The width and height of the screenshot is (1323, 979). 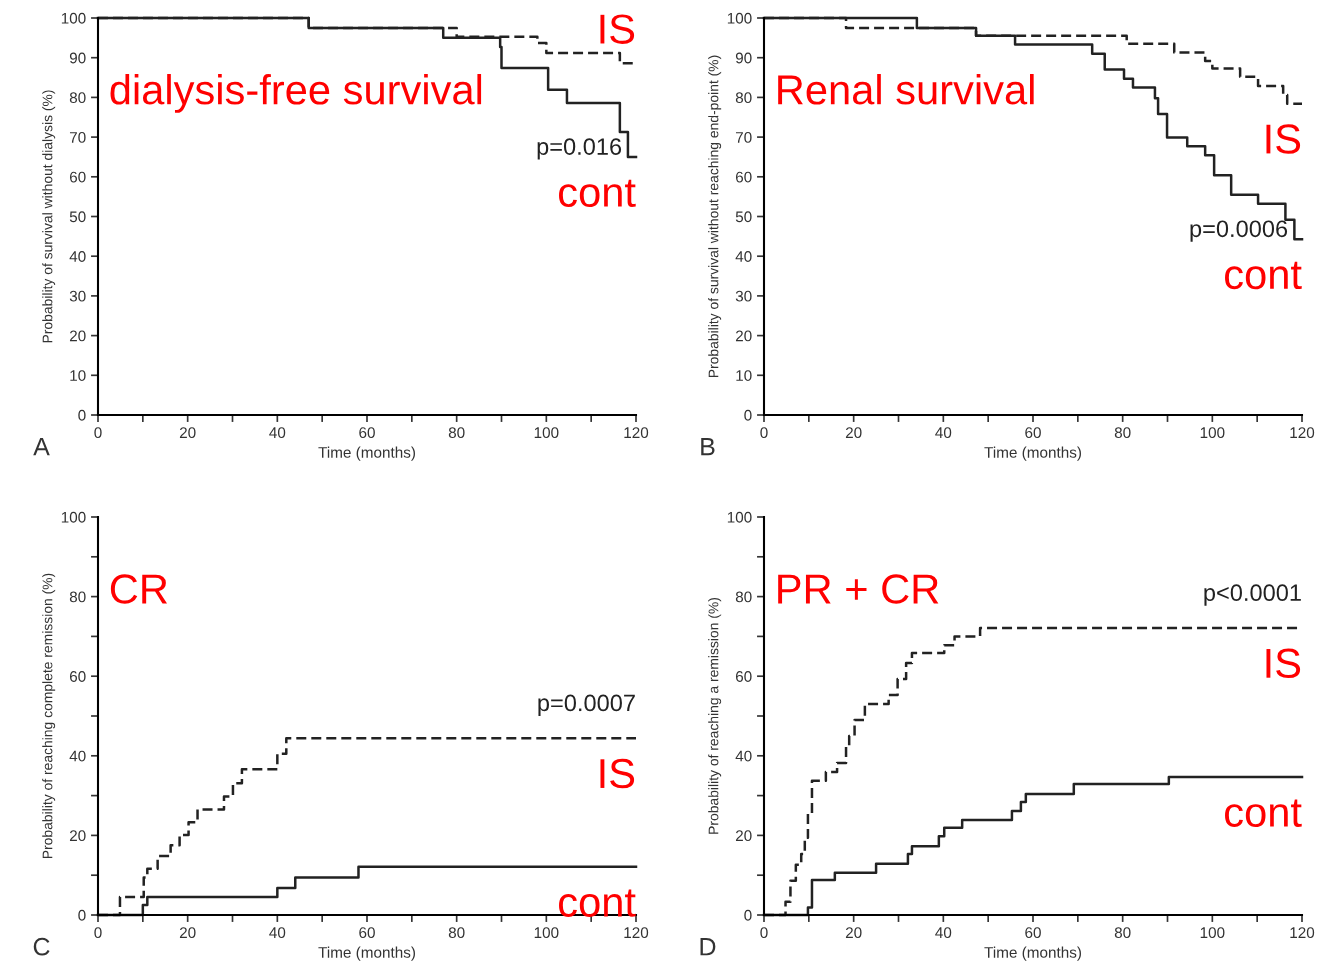 What do you see at coordinates (139, 589) in the screenshot?
I see `text: CR` at bounding box center [139, 589].